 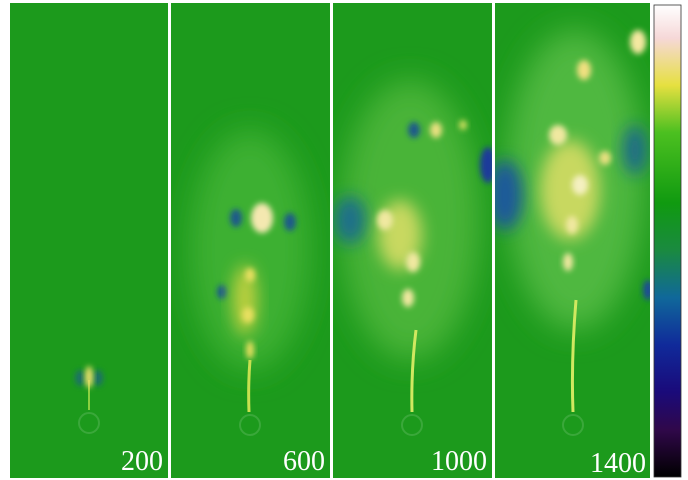 What do you see at coordinates (459, 461) in the screenshot?
I see `panel-label: 1000` at bounding box center [459, 461].